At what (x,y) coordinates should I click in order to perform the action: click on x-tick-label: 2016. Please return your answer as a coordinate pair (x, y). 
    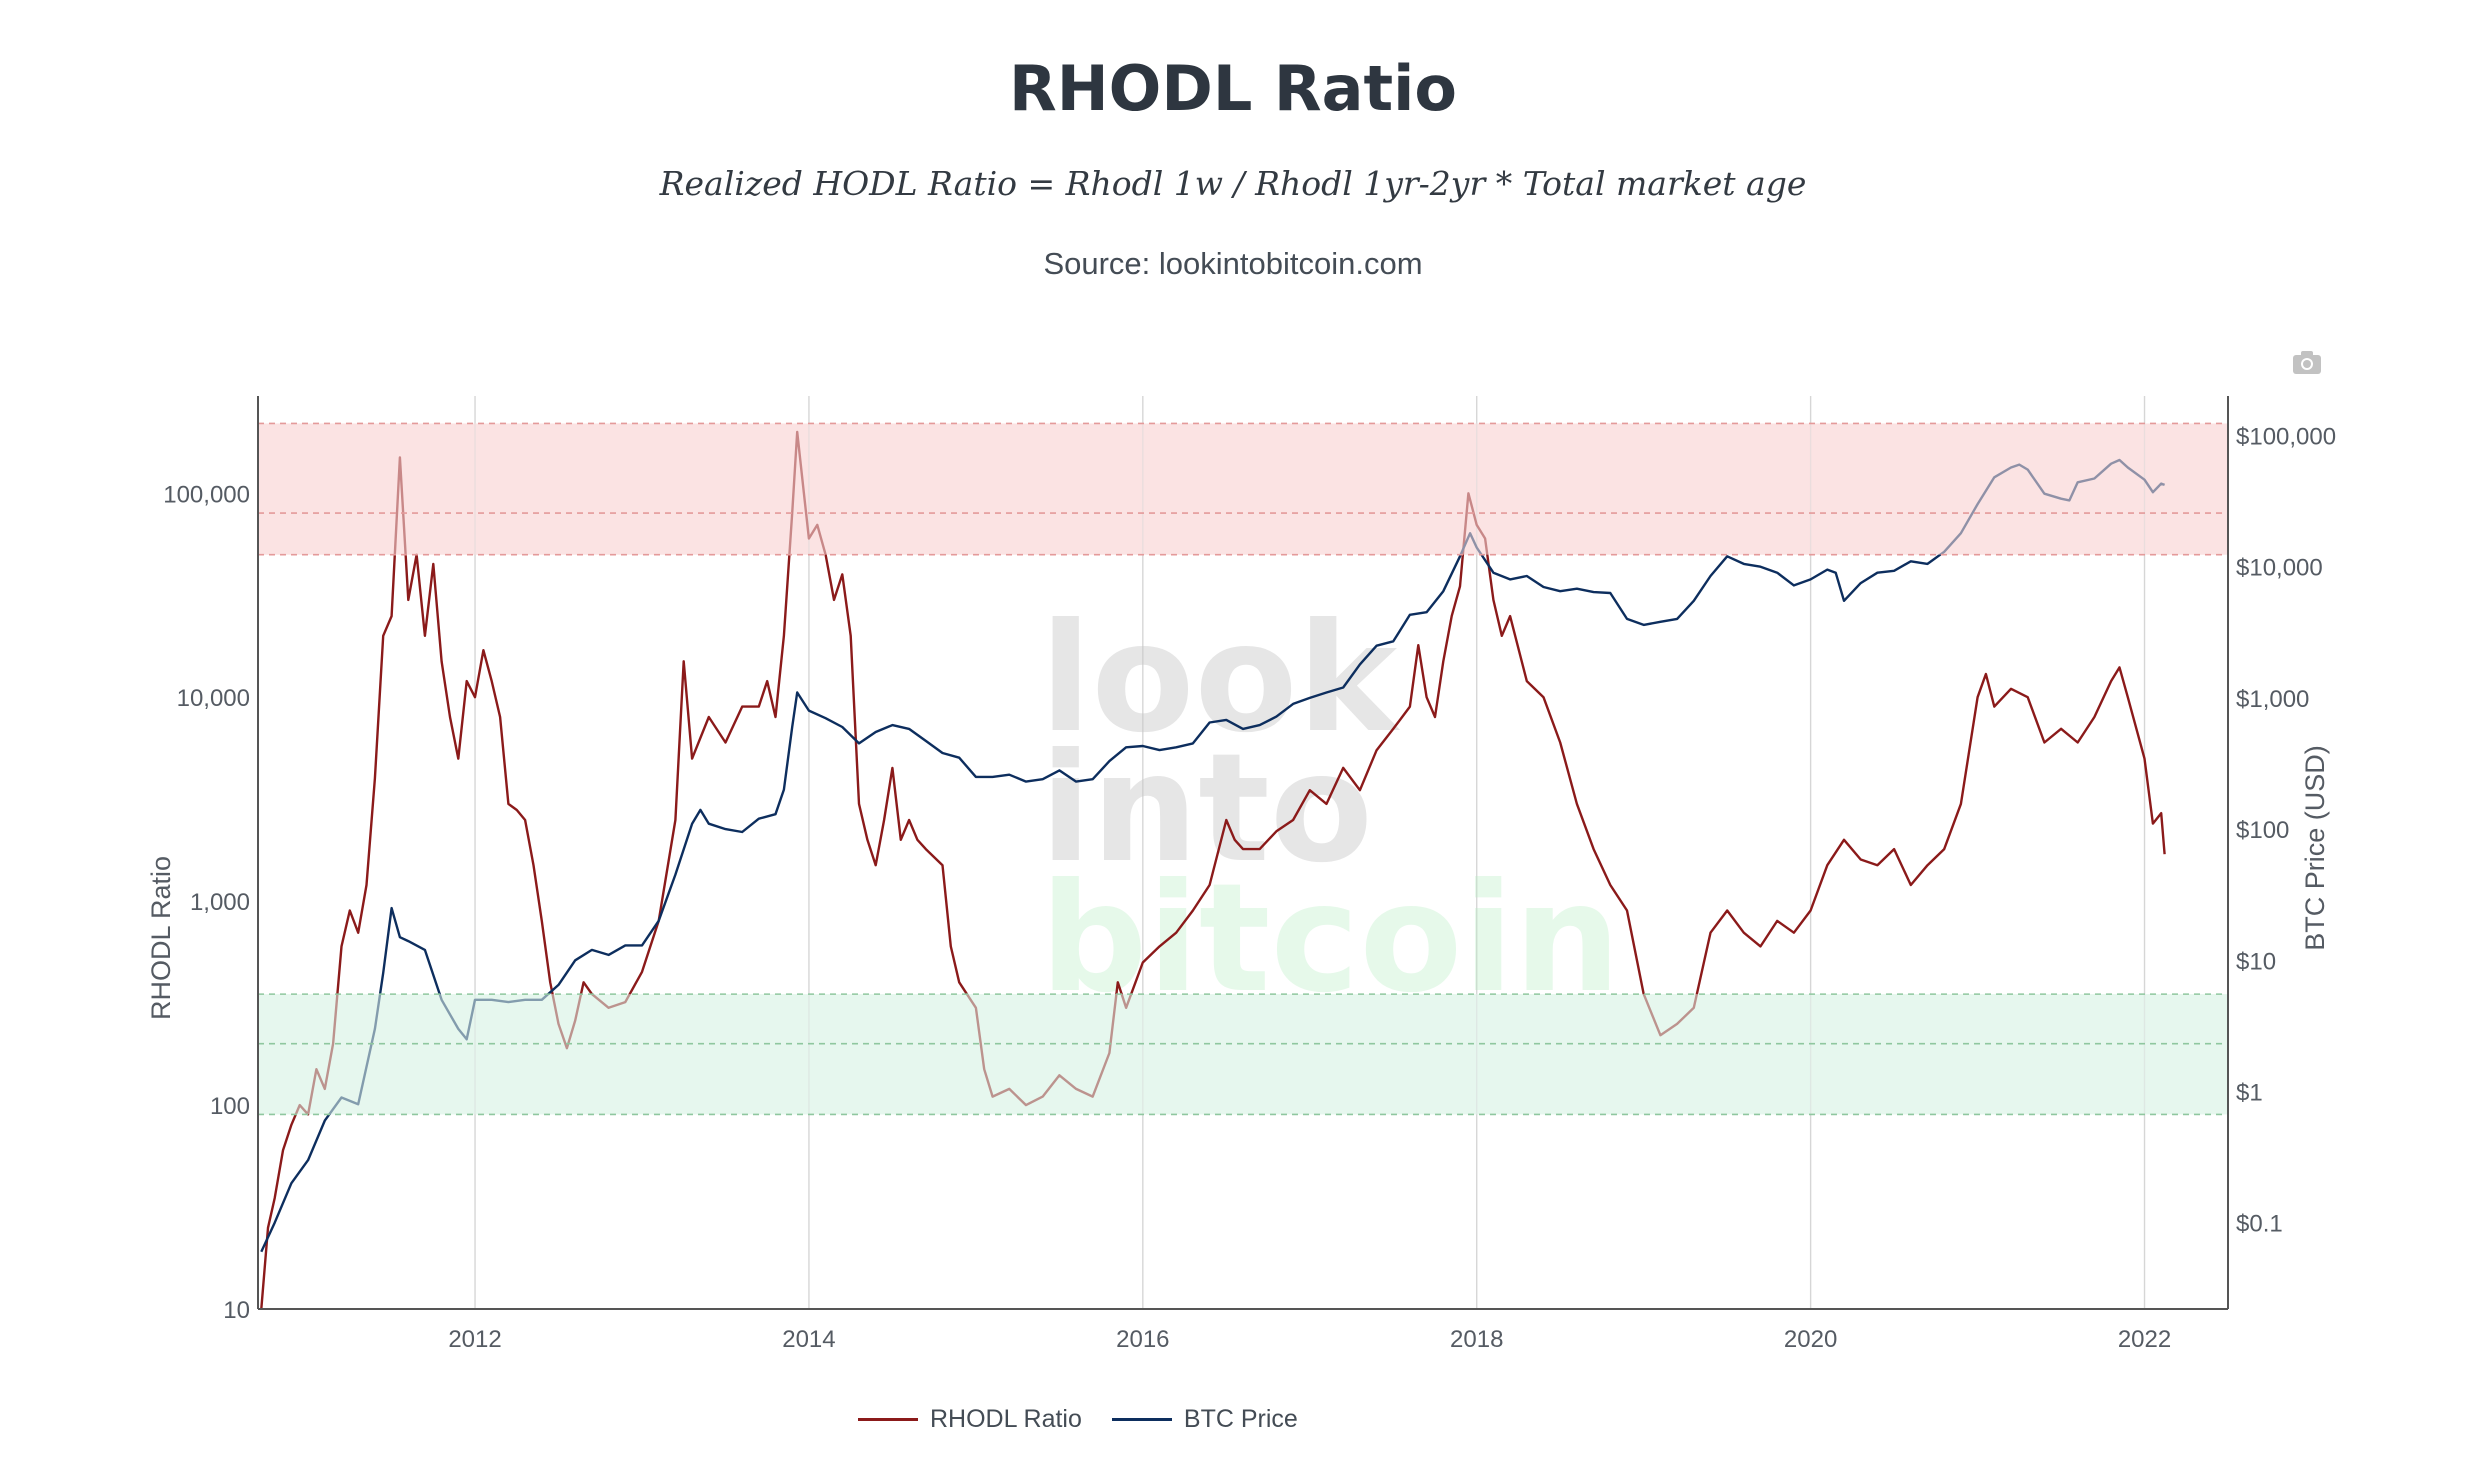
    Looking at the image, I should click on (1142, 1339).